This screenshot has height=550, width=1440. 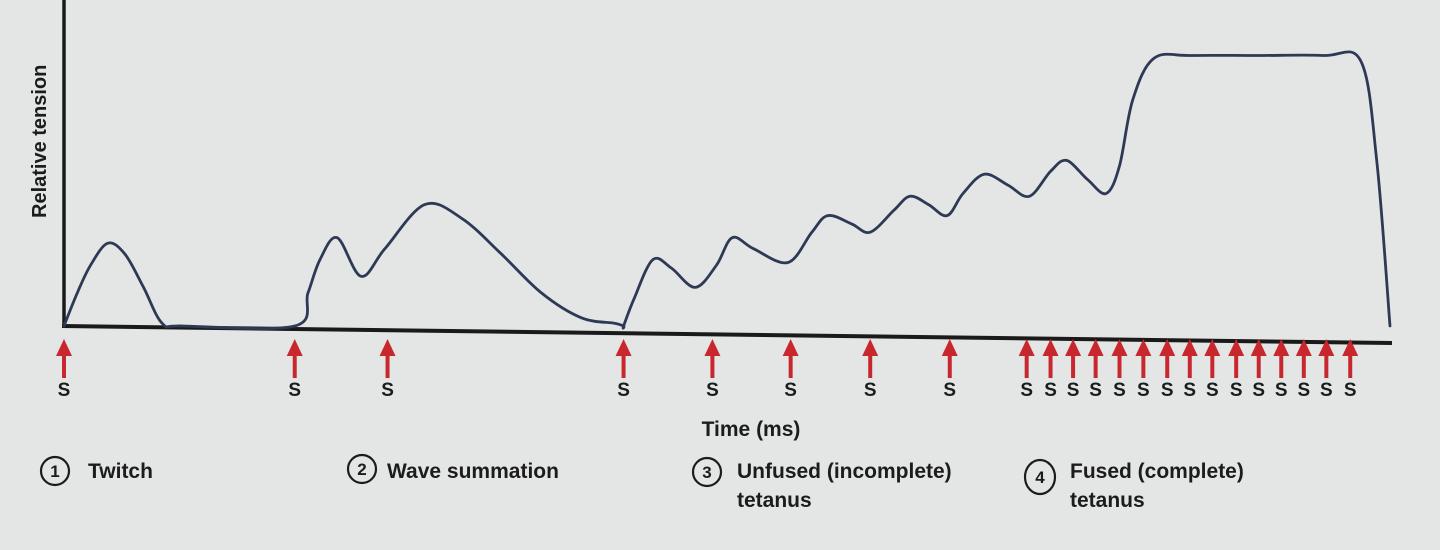 I want to click on stimulus-7: S, so click(x=949, y=370).